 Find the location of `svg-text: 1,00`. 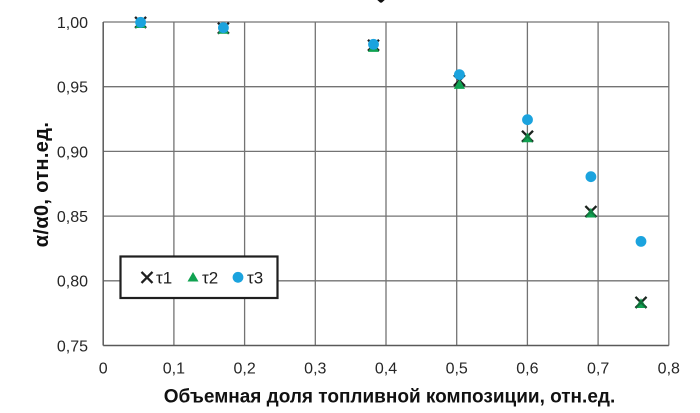

svg-text: 1,00 is located at coordinates (72, 23).